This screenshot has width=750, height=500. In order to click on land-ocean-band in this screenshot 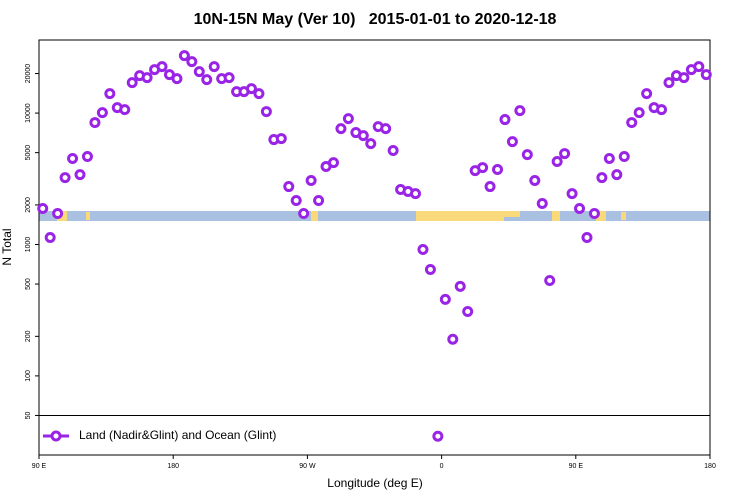, I will do `click(374, 216)`.